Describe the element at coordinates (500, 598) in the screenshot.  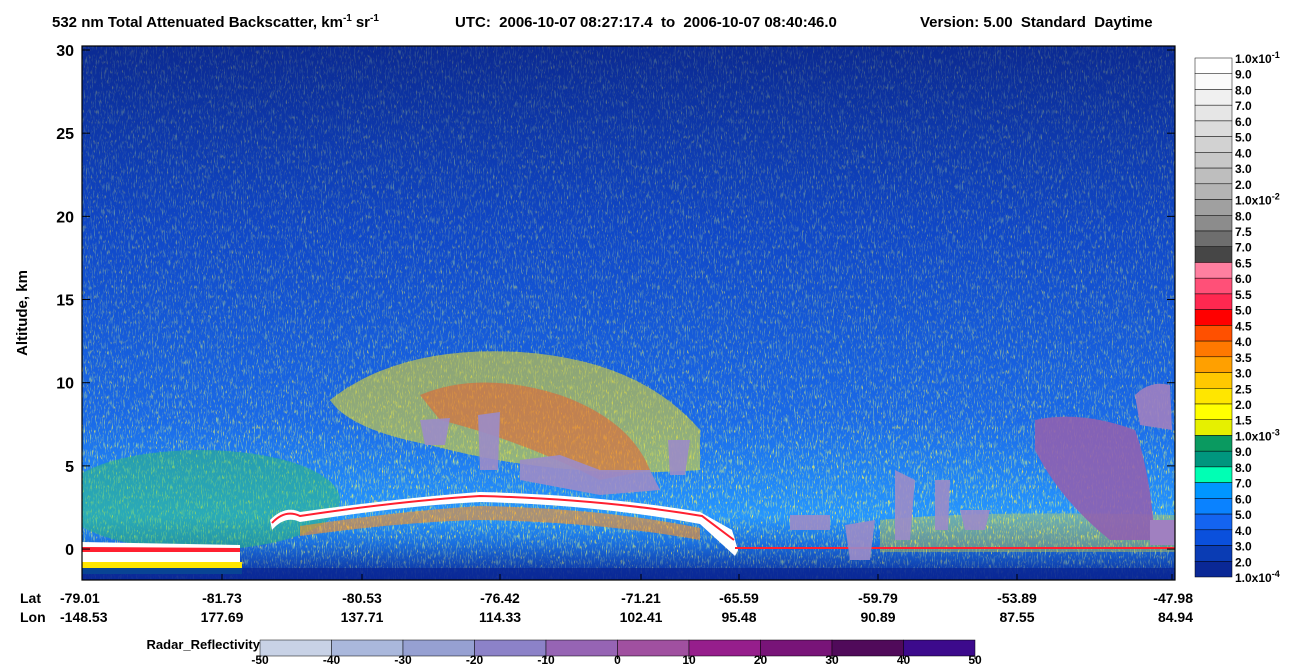
I see `lat-tick-label: -76.42` at that location.